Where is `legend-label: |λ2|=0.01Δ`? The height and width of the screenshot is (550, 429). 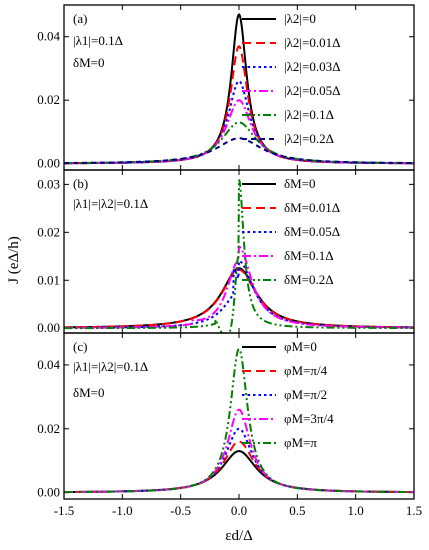
legend-label: |λ2|=0.01Δ is located at coordinates (312, 42).